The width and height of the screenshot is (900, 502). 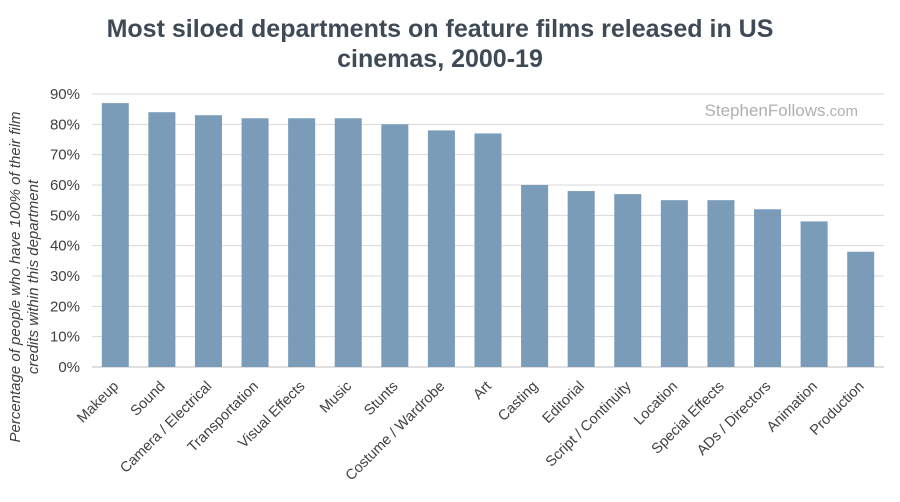 I want to click on y-tick-label: 70%, so click(x=65, y=155).